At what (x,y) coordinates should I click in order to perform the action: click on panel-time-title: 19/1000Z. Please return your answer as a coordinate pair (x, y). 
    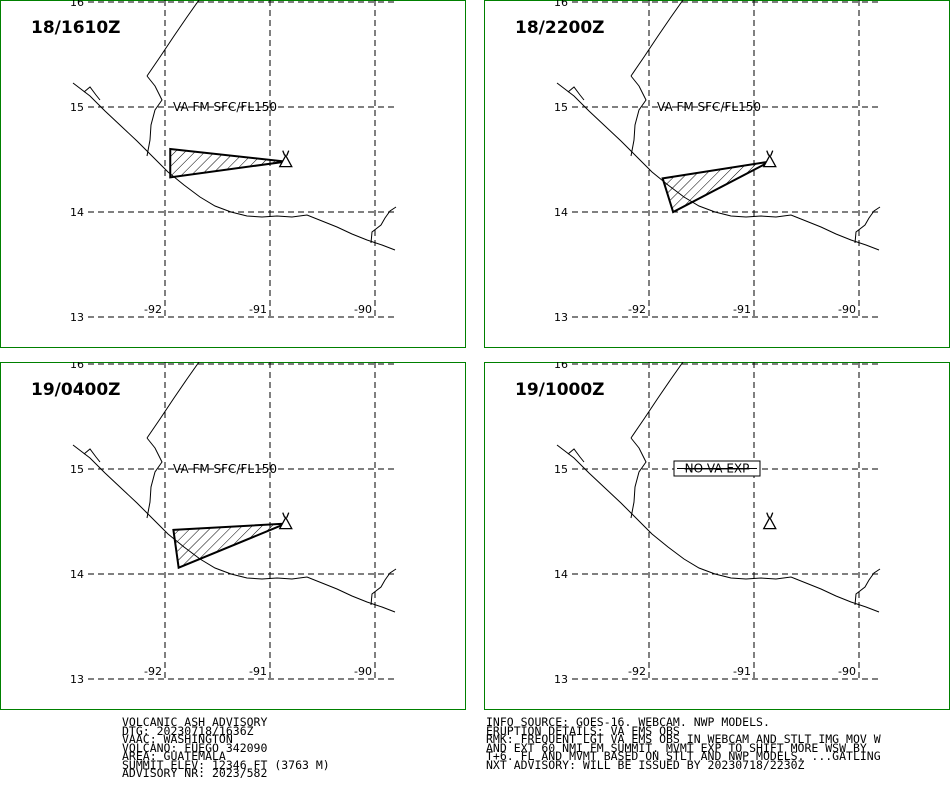
    Looking at the image, I should click on (560, 390).